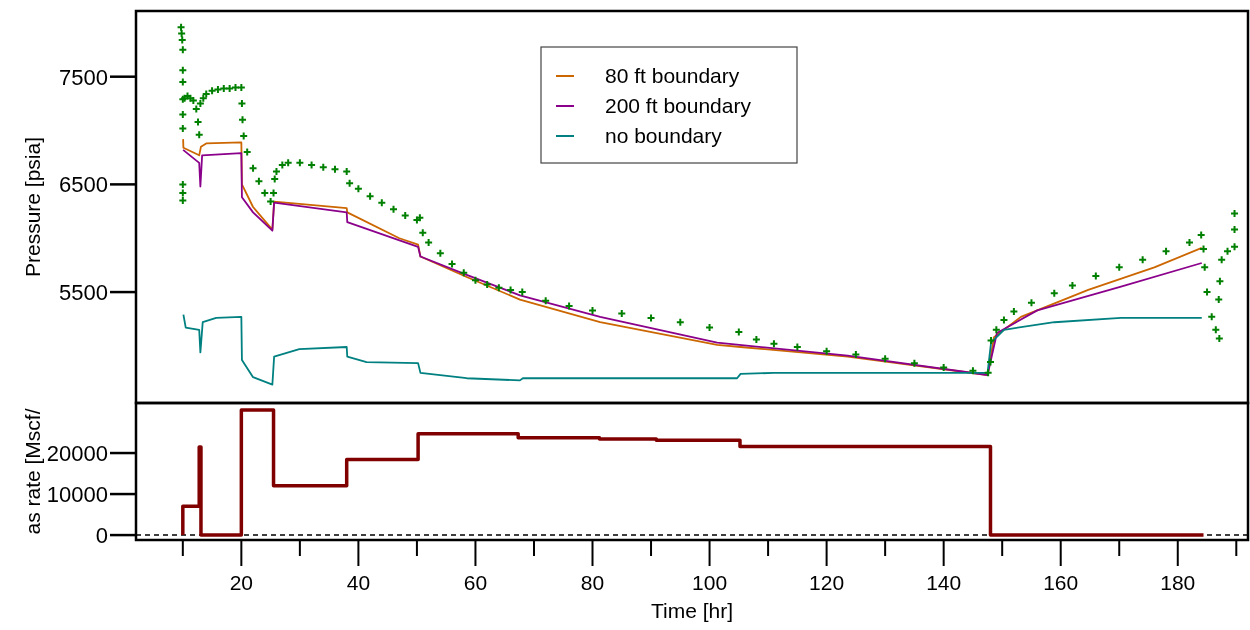 The width and height of the screenshot is (1250, 630). Describe the element at coordinates (692, 610) in the screenshot. I see `x-axis-title: Time [hr]` at that location.